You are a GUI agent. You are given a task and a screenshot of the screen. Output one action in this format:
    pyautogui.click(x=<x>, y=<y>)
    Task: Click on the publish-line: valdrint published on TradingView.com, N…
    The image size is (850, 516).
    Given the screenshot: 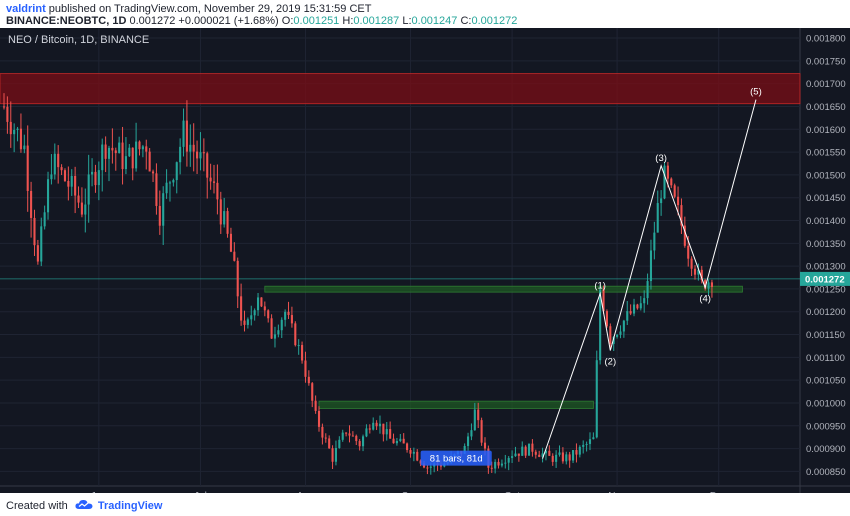 What is the action you would take?
    pyautogui.click(x=188, y=9)
    